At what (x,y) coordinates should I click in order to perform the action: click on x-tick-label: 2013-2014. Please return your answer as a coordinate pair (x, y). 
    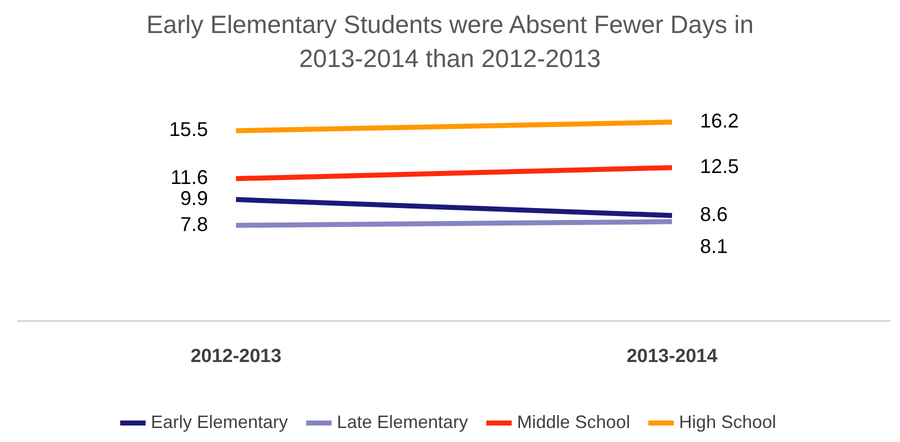
    Looking at the image, I should click on (672, 356).